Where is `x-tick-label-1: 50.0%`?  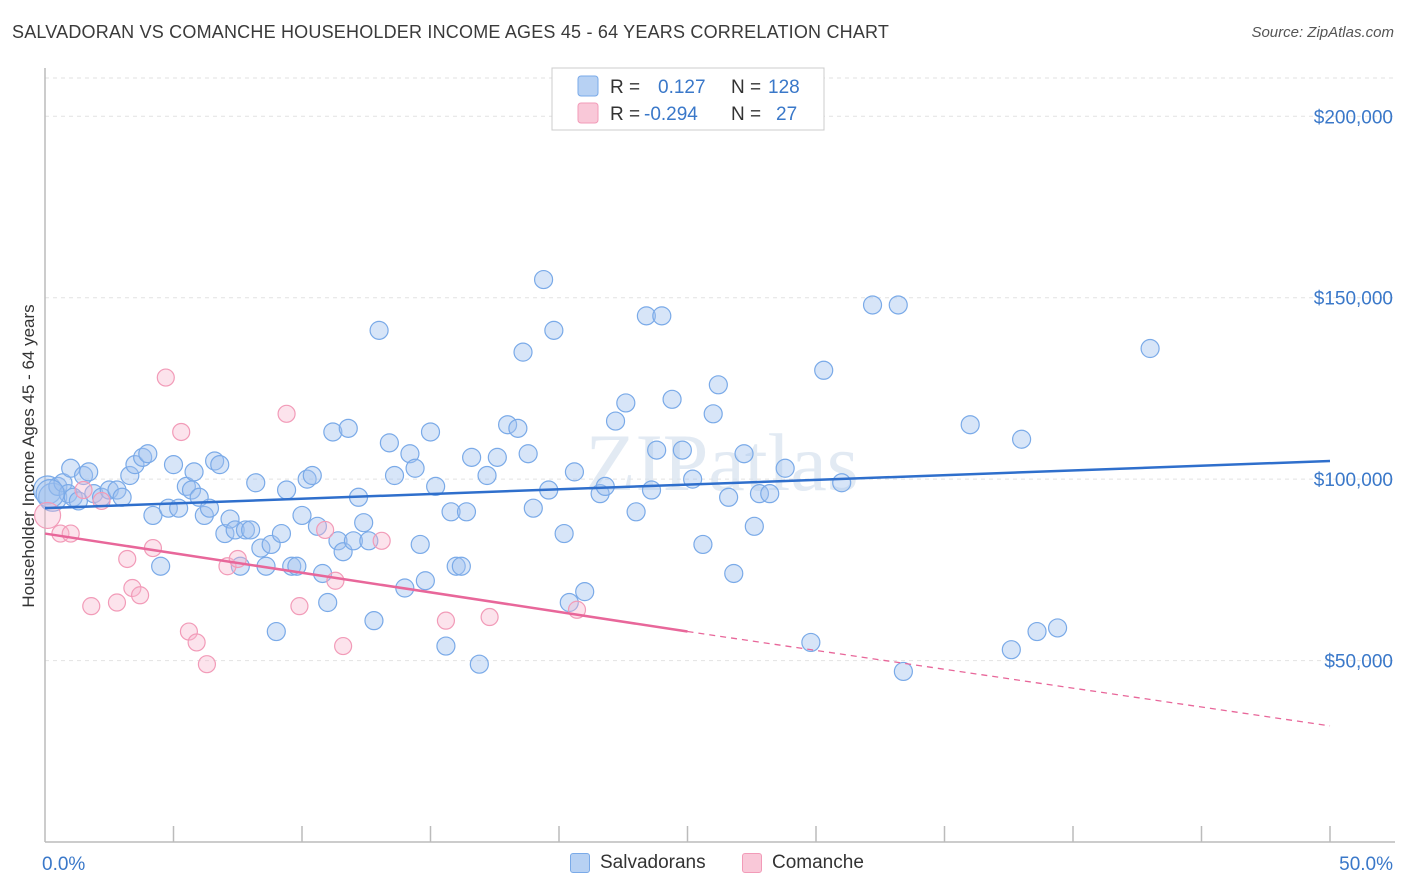 x-tick-label-1: 50.0% is located at coordinates (1366, 864).